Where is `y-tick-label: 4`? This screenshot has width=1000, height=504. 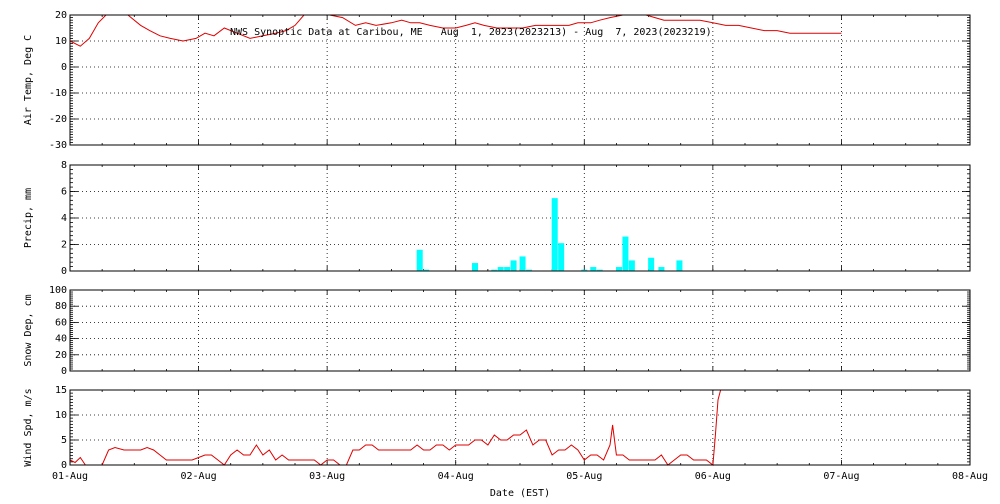
y-tick-label: 4 is located at coordinates (64, 218).